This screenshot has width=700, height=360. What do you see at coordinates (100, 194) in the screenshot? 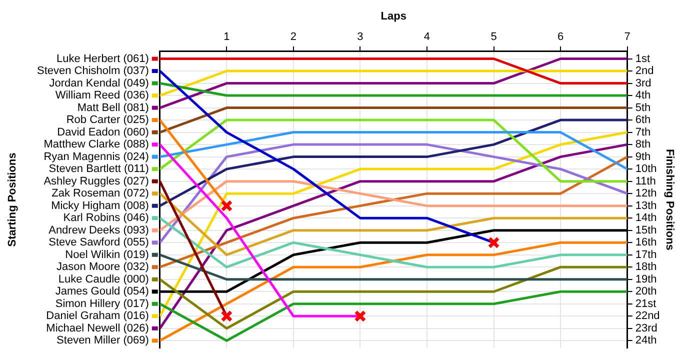
I see `legend-label: Zak Roseman (072)` at bounding box center [100, 194].